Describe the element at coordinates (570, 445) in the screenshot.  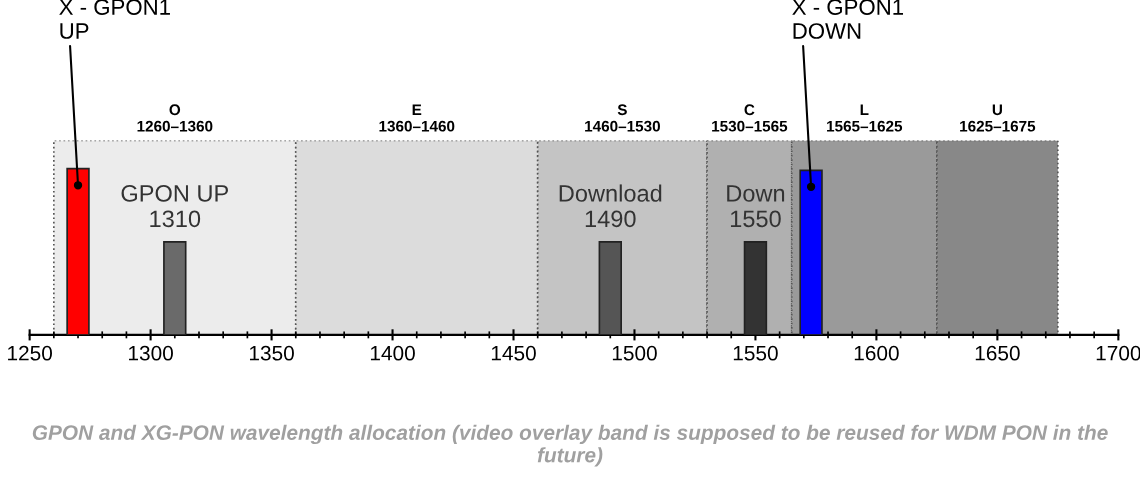
I see `text: GPON and XG-PON wavelength allocation (video overlay band is supposed to be reused for WDM PON in the future)` at that location.